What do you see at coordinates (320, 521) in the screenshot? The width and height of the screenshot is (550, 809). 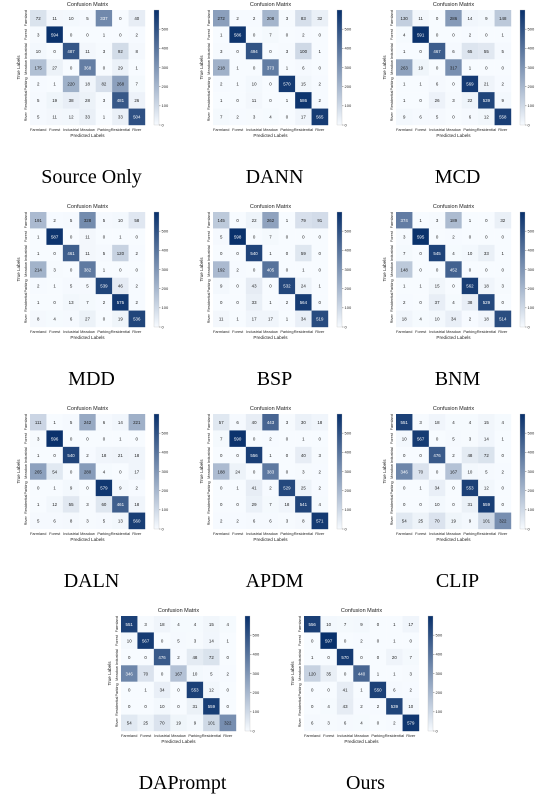 I see `cell-value: 571` at bounding box center [320, 521].